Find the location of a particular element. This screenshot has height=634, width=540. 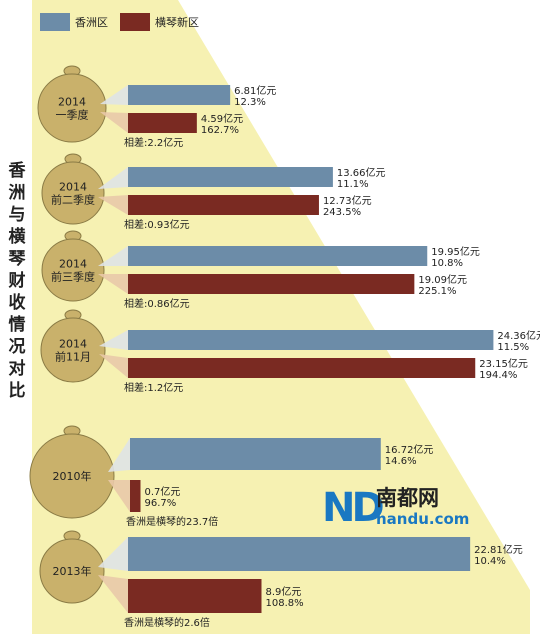

bar-value-label: 22.81亿元 is located at coordinates (498, 549).